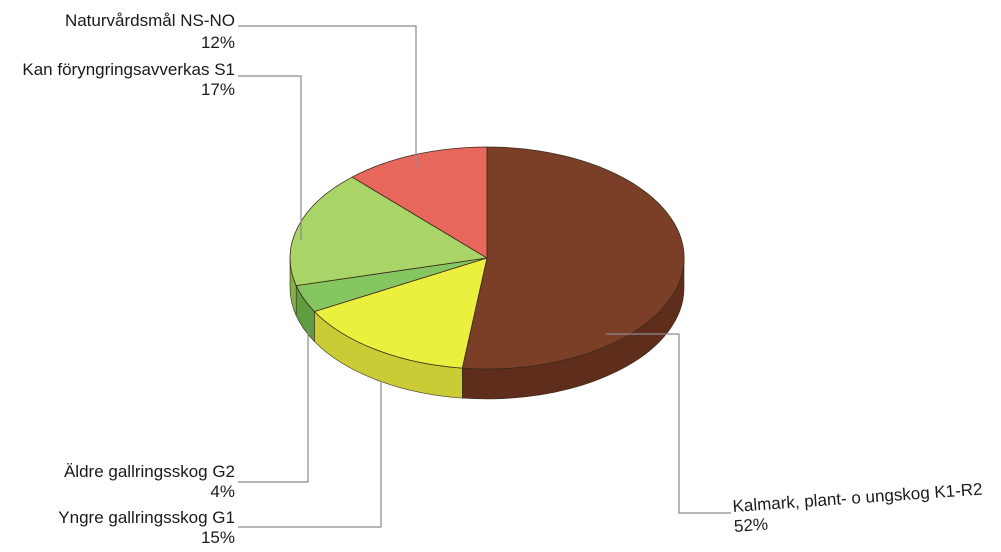 The image size is (1001, 552). What do you see at coordinates (128, 69) in the screenshot?
I see `slice-label-4: Kan föryngringsavverkas S1` at bounding box center [128, 69].